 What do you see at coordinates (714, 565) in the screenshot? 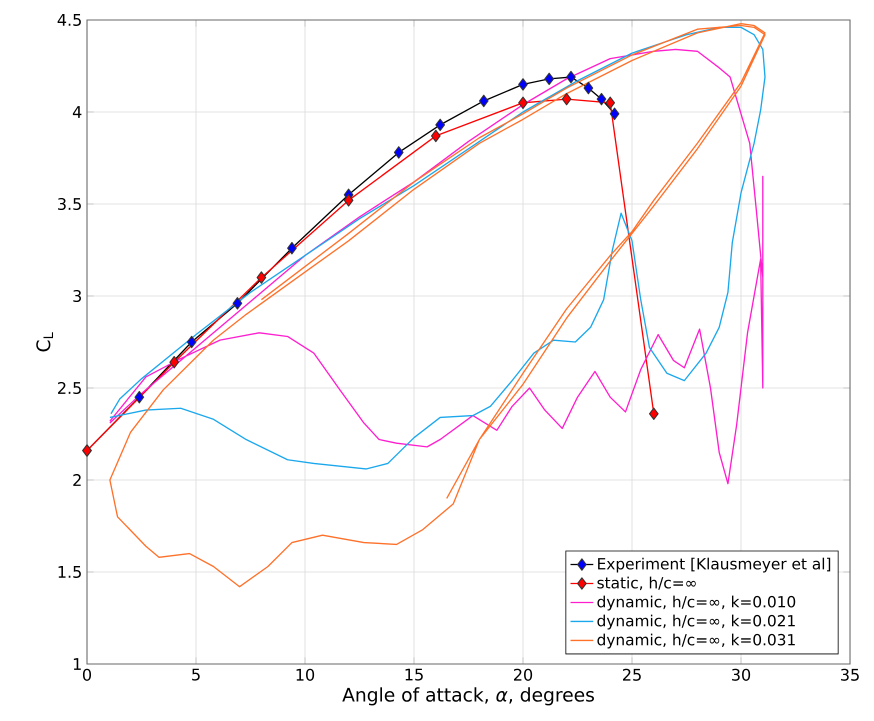
I see `legend-label: Experiment [Klausmeyer et al]` at bounding box center [714, 565].